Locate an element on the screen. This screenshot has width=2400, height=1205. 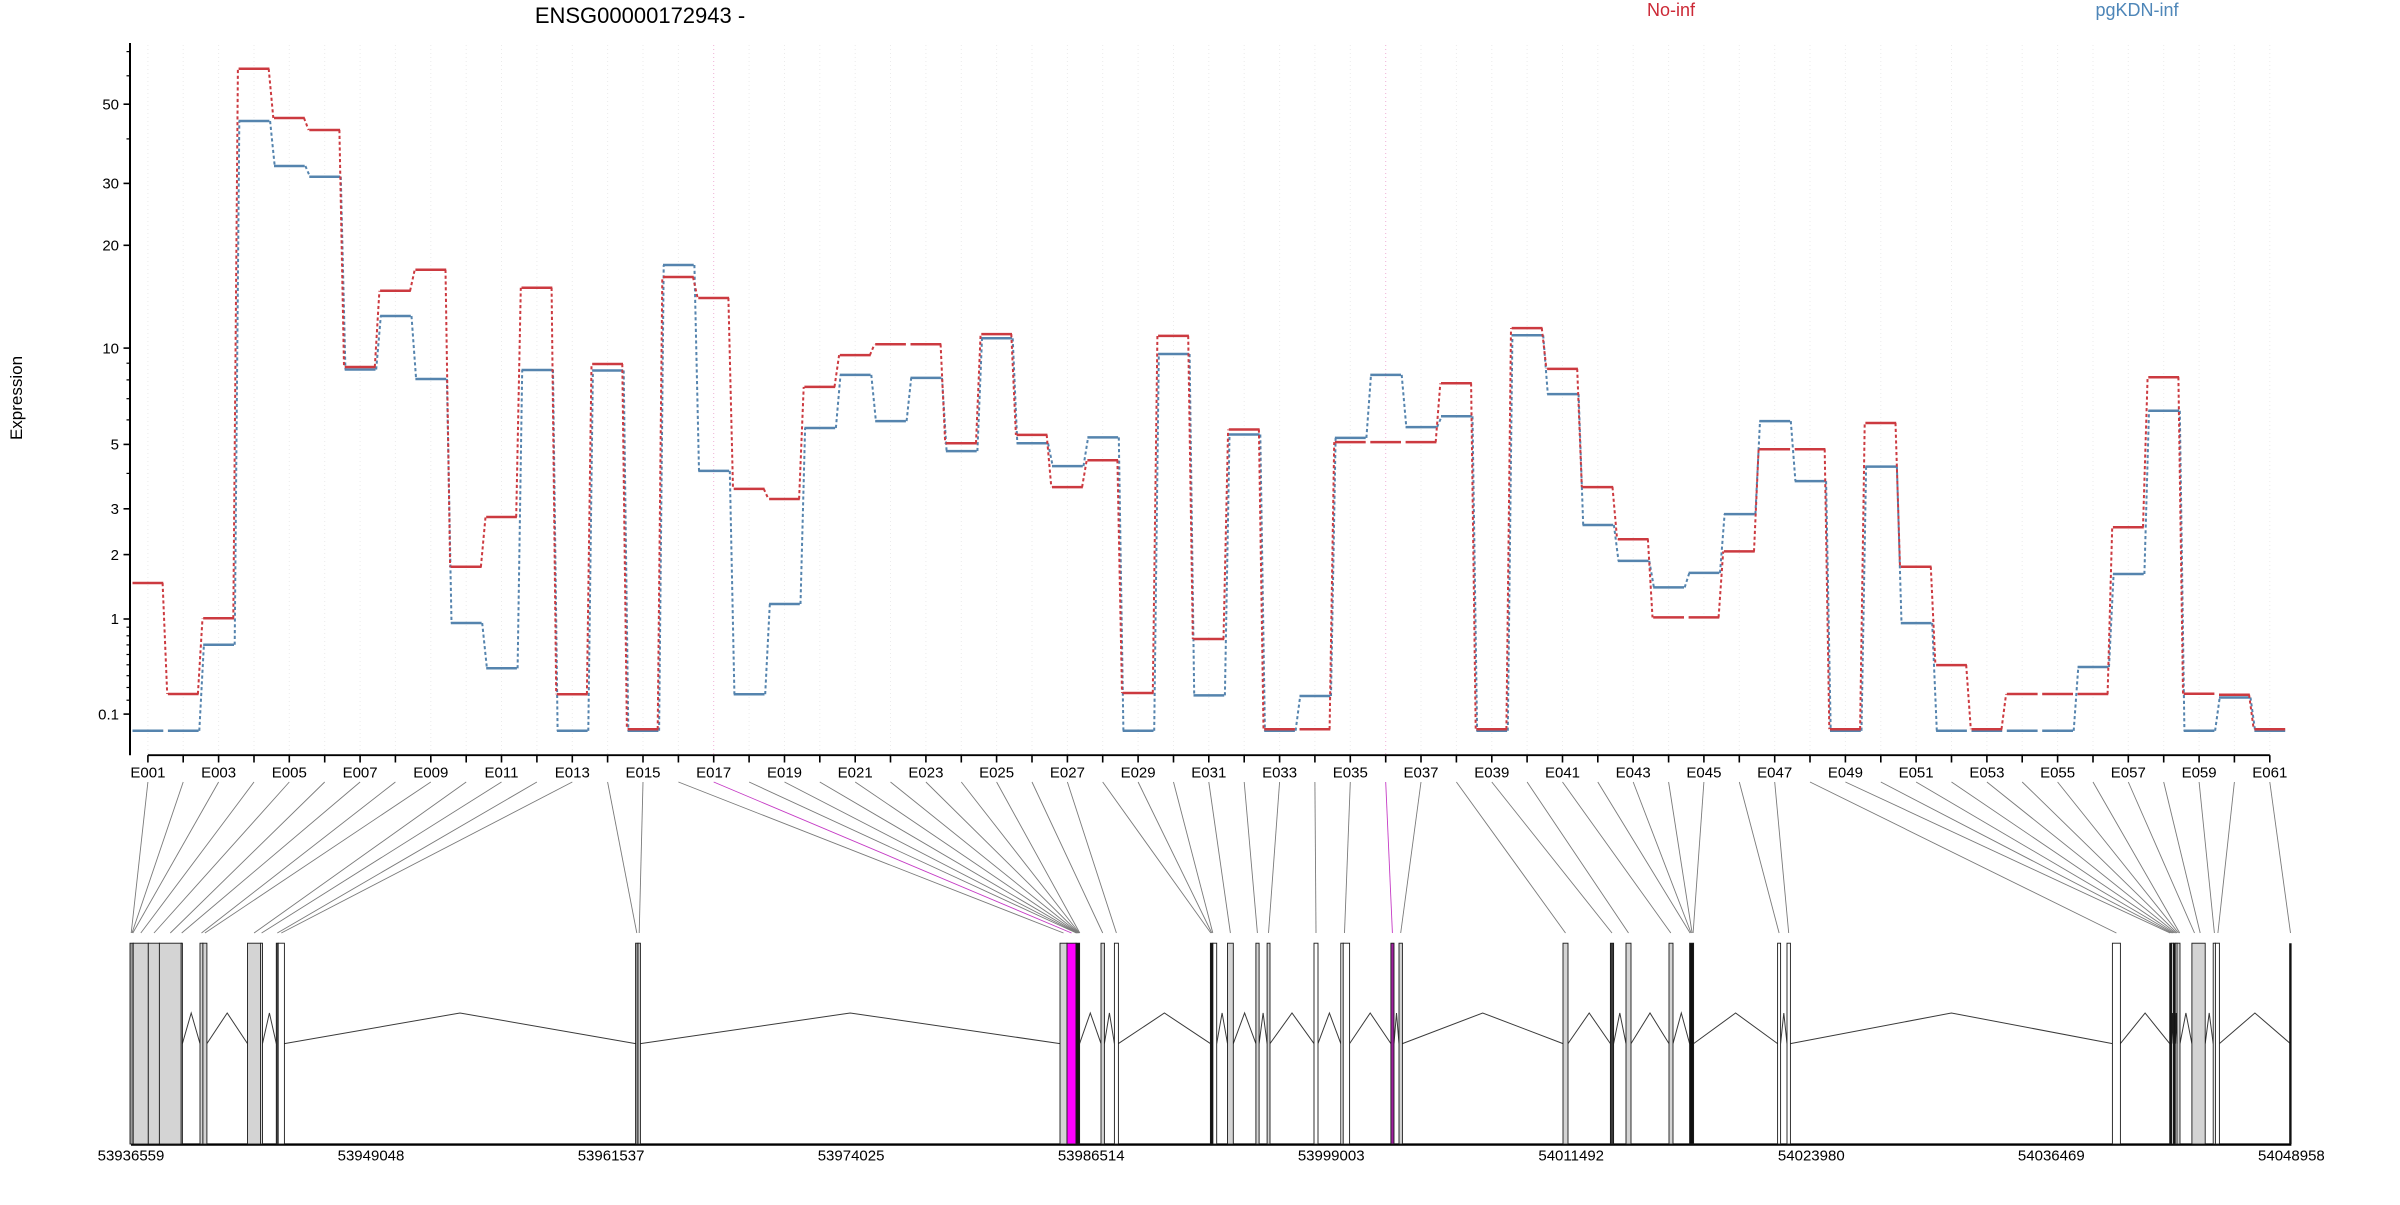
svg-text: E013 is located at coordinates (572, 773).